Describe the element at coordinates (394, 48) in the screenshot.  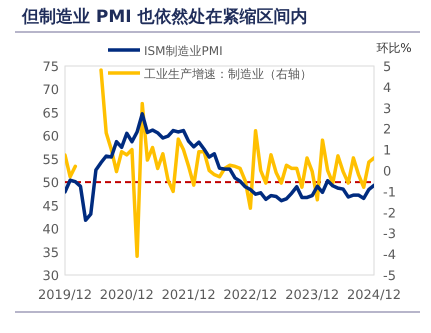
I see `y2-axis-title: 环比%` at that location.